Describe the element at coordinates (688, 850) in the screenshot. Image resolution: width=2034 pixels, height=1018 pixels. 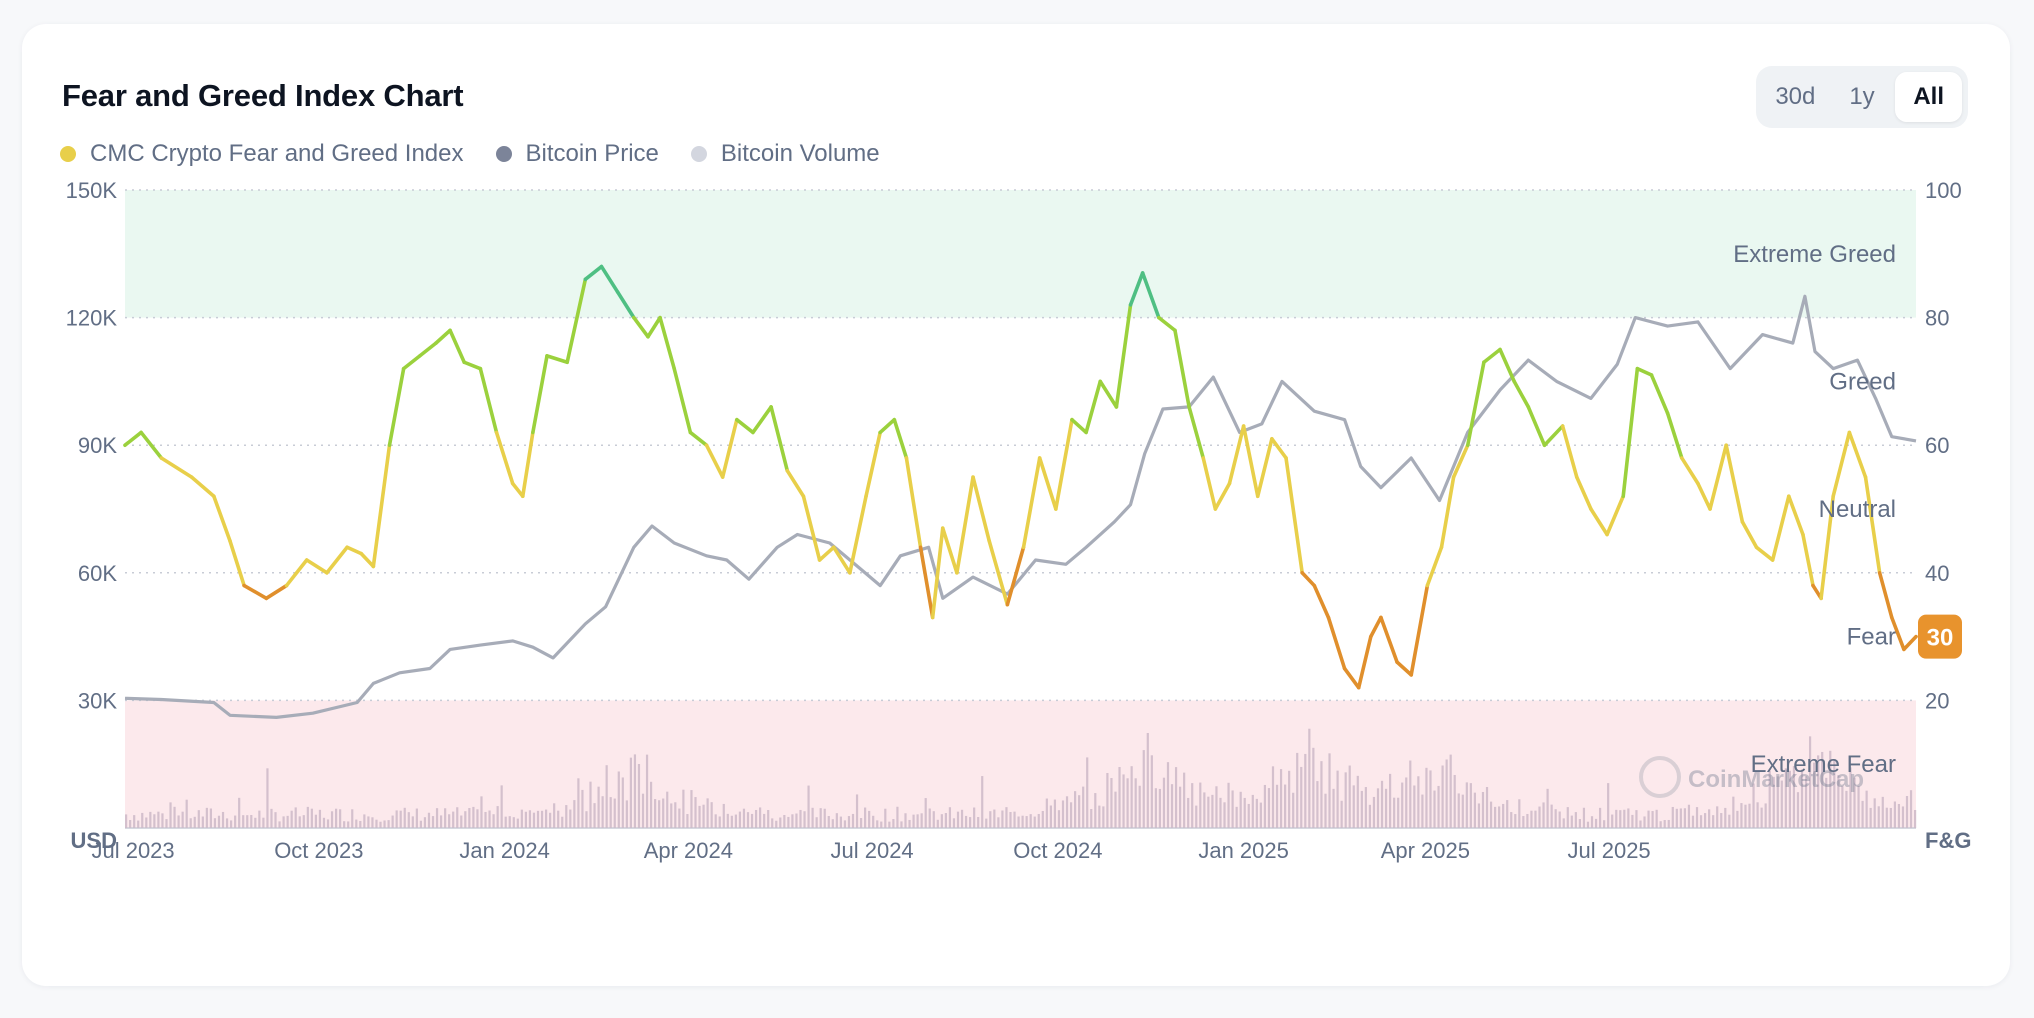
I see `x-axis-tick: Apr 2024` at that location.